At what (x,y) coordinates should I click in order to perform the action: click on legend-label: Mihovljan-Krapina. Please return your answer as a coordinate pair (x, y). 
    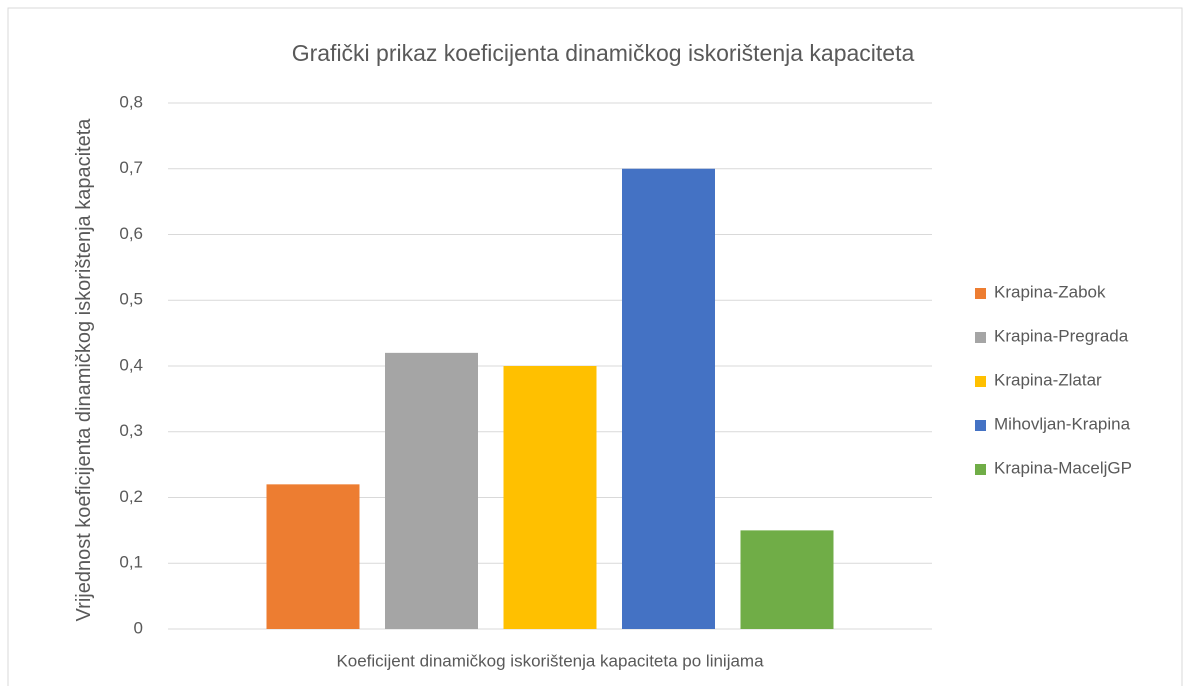
    Looking at the image, I should click on (1062, 423).